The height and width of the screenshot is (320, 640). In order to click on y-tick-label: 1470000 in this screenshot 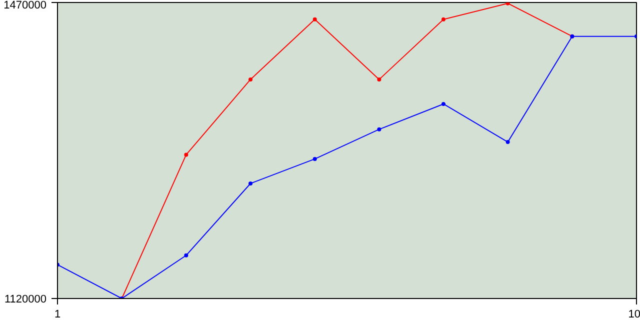, I will do `click(25, 6)`.